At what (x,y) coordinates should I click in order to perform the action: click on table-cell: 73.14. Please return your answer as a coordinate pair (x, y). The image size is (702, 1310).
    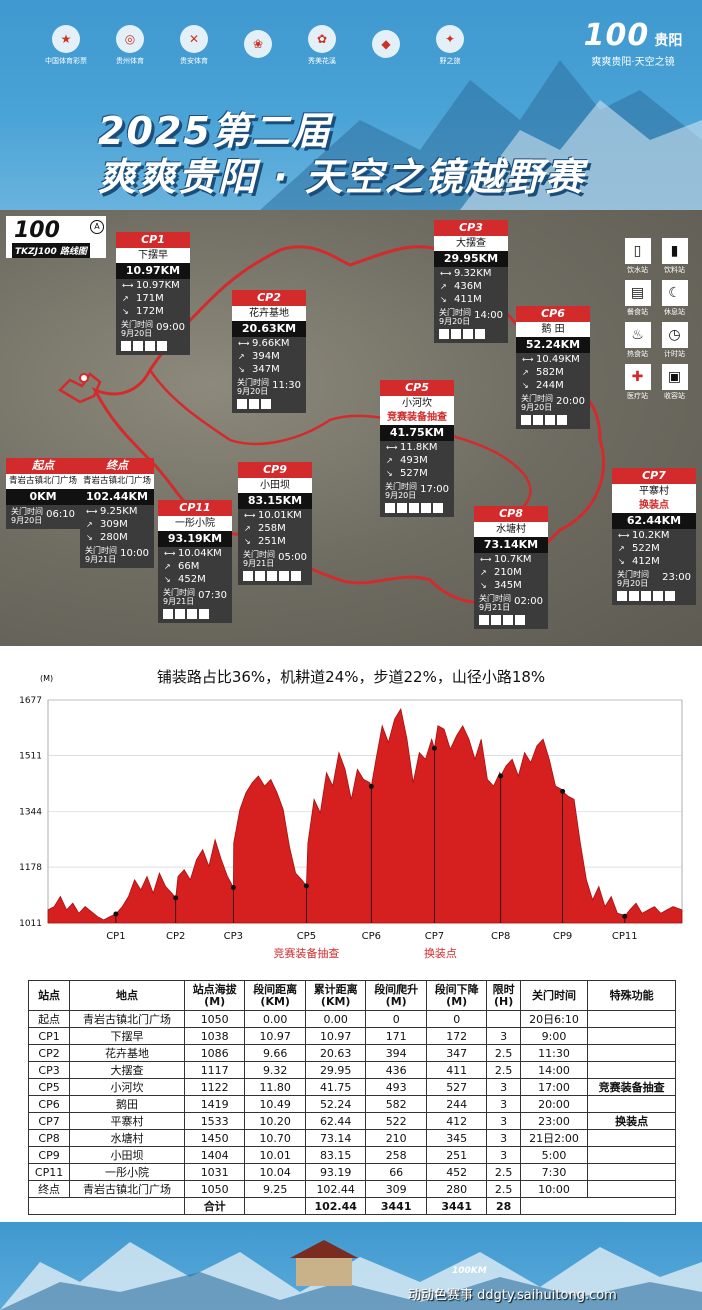
    Looking at the image, I should click on (335, 1138).